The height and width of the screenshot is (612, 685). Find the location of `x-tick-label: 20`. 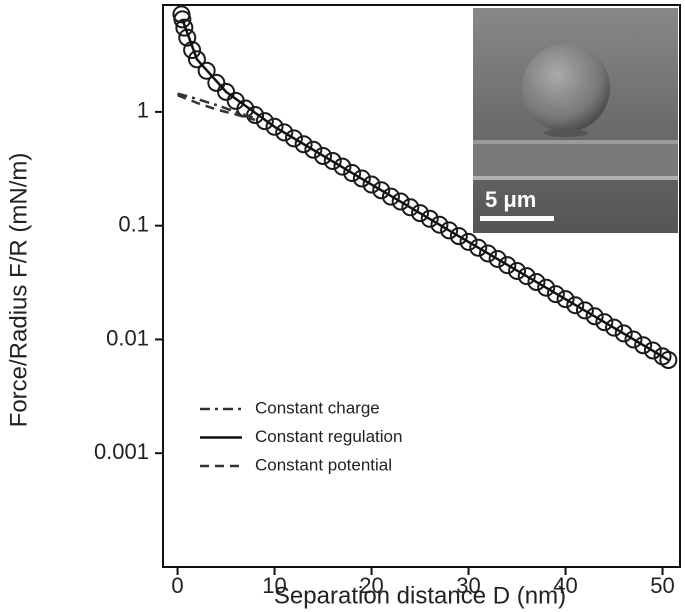

x-tick-label: 20 is located at coordinates (371, 585).